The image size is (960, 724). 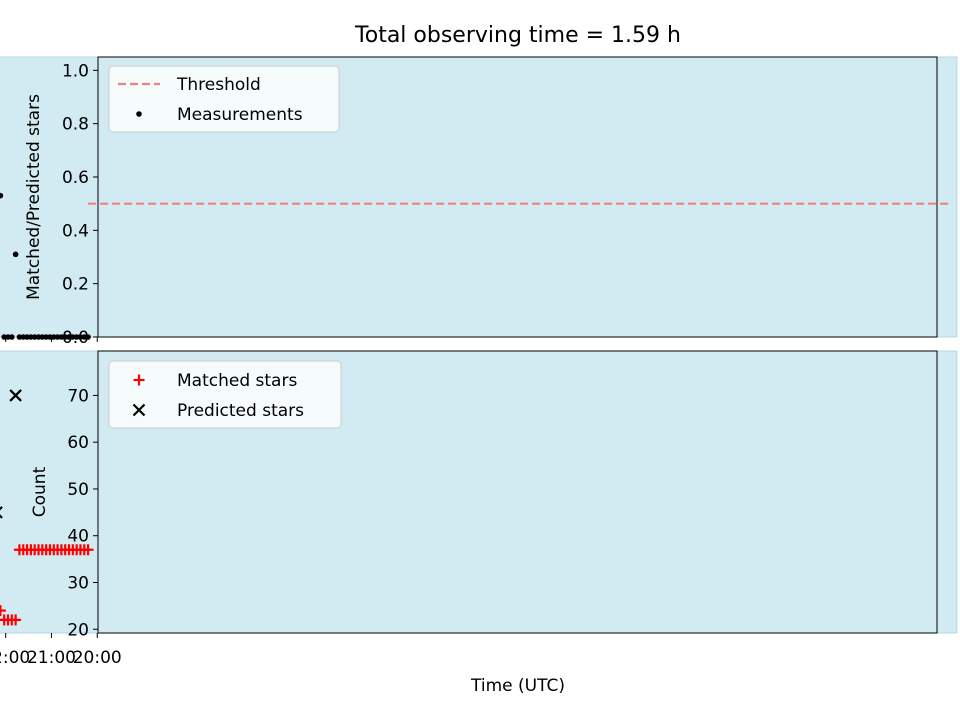 I want to click on top-ytick-label: 1.0, so click(x=75, y=71).